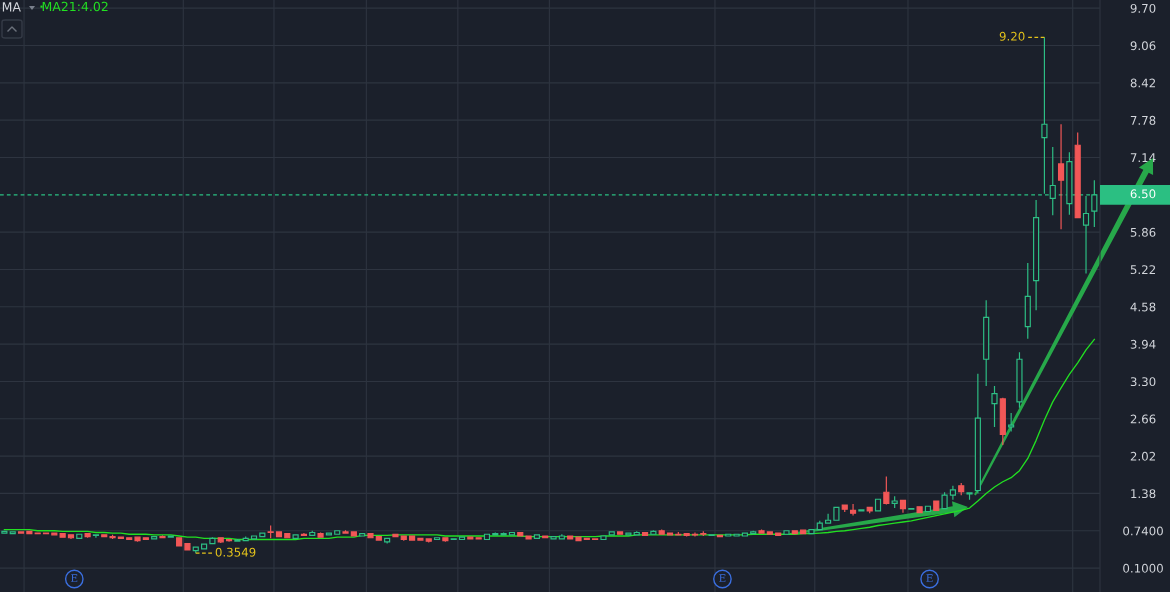 The height and width of the screenshot is (592, 1170). I want to click on y-tick-label: 2.02, so click(1143, 456).